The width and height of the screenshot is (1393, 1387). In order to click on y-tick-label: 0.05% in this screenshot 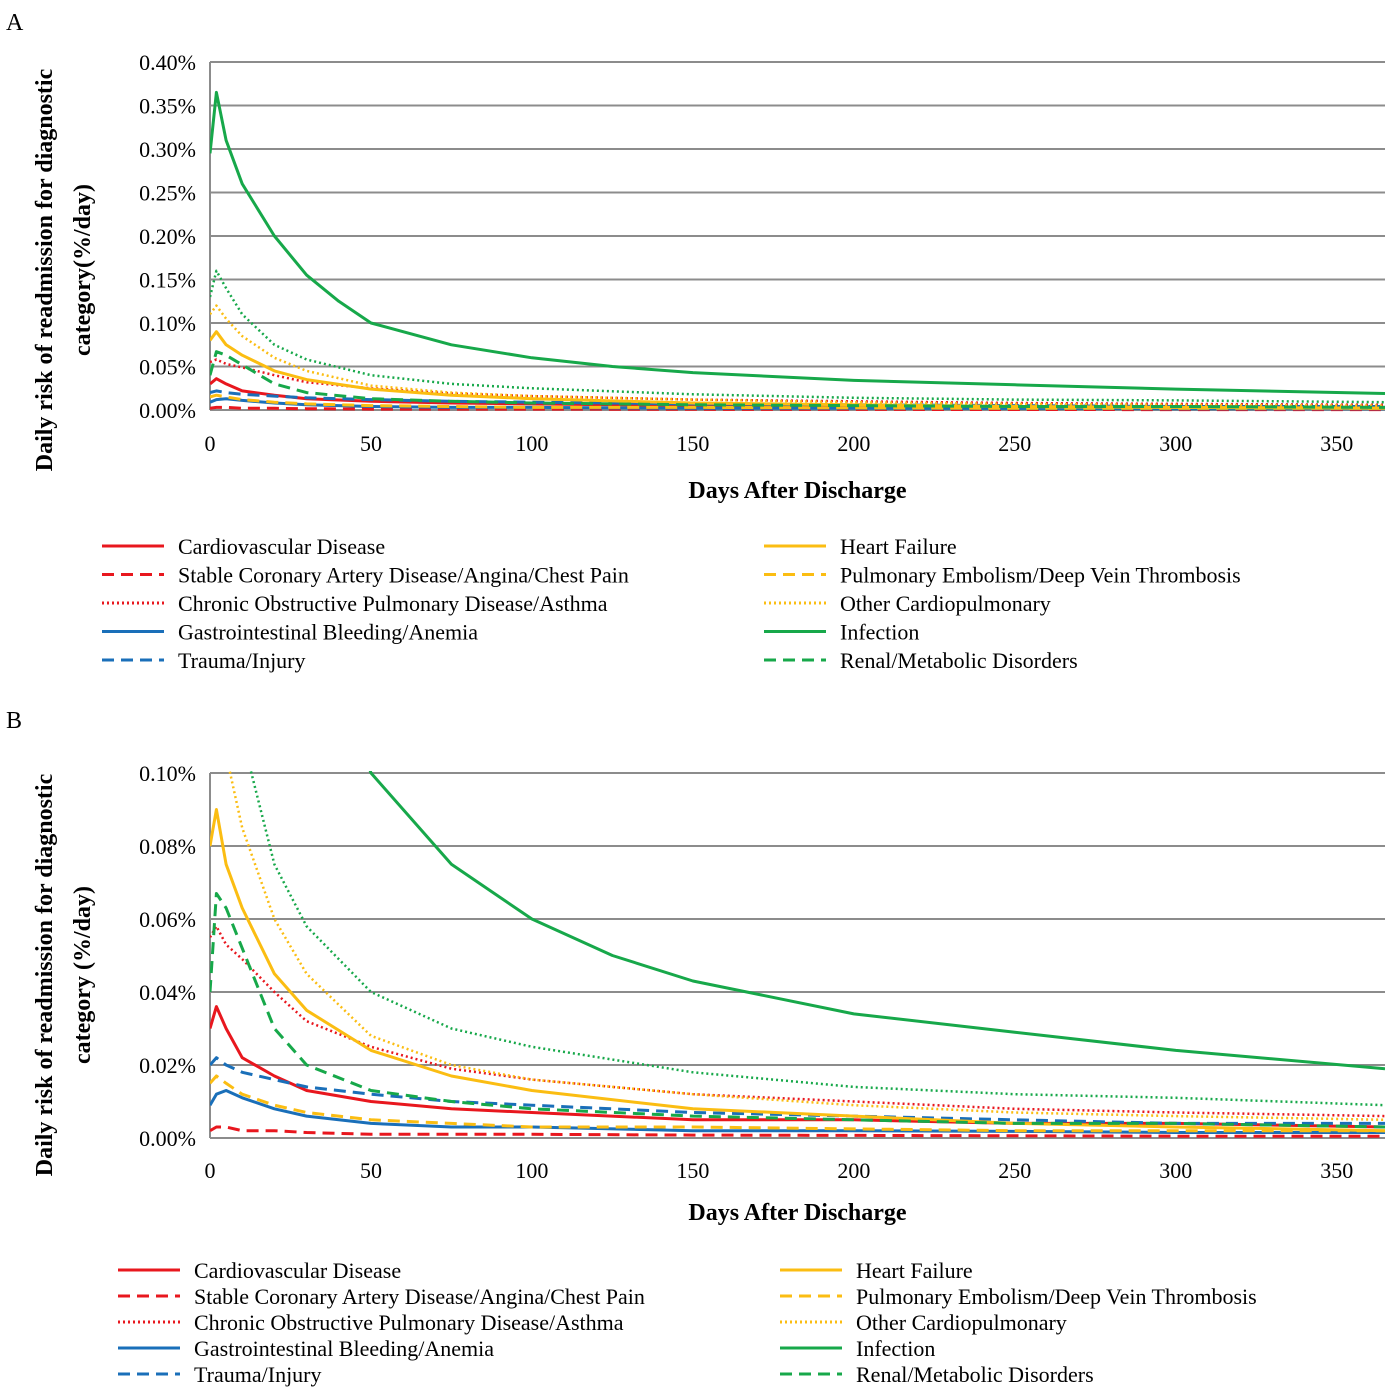, I will do `click(167, 367)`.